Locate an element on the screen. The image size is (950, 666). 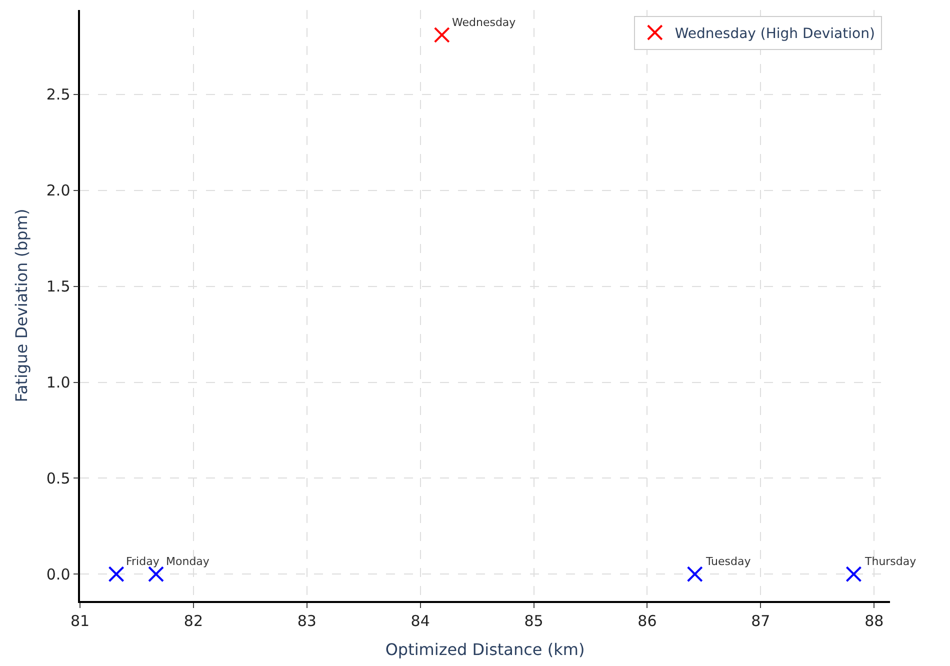
x-tick-label: 86 is located at coordinates (647, 621).